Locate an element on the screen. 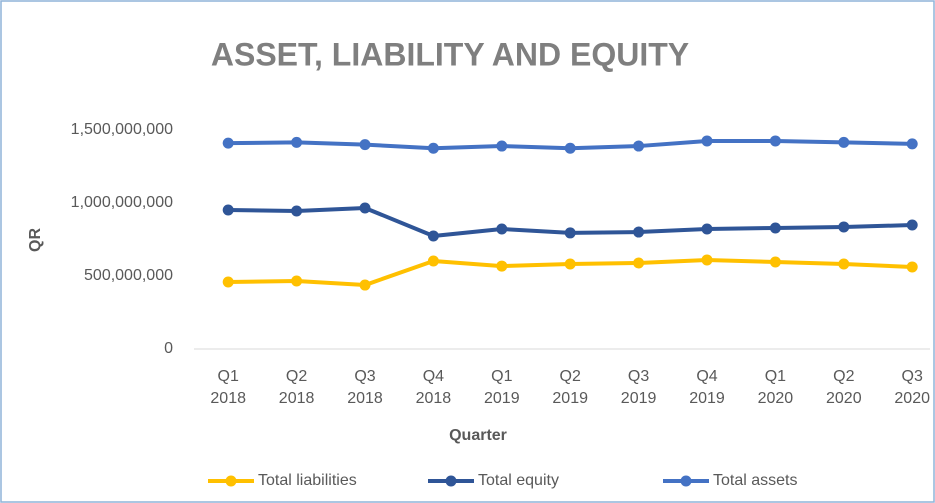 This screenshot has height=503, width=935. x-axis-label: Quarter is located at coordinates (478, 435).